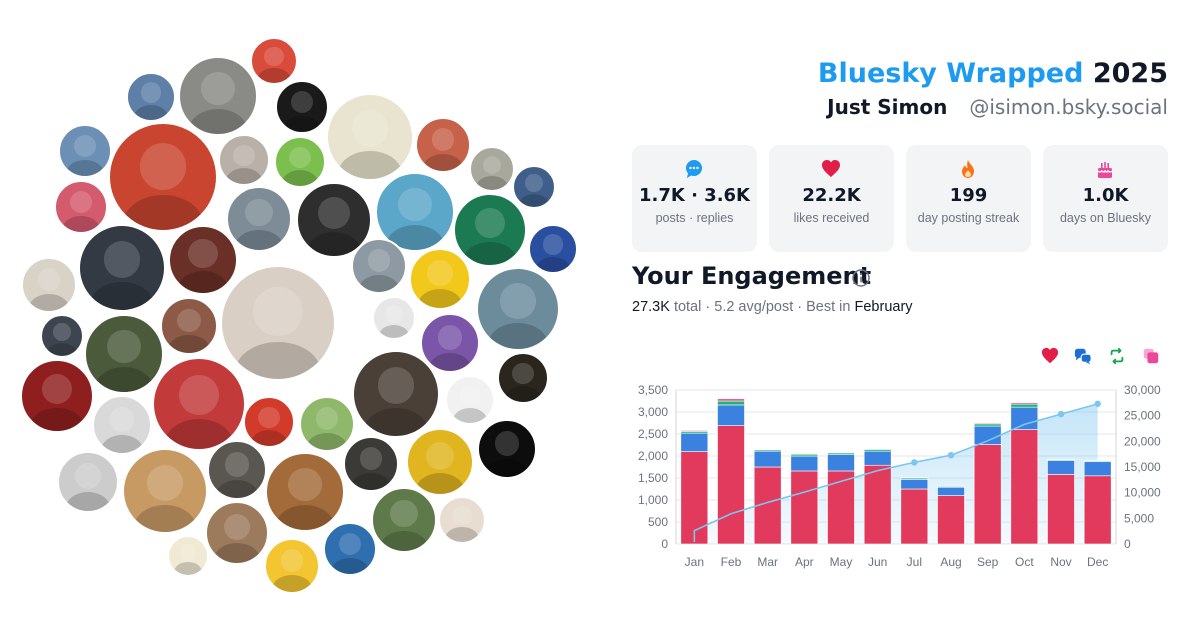 Image resolution: width=1200 pixels, height=630 pixels. I want to click on avatar-foggy-field, so click(492, 169).